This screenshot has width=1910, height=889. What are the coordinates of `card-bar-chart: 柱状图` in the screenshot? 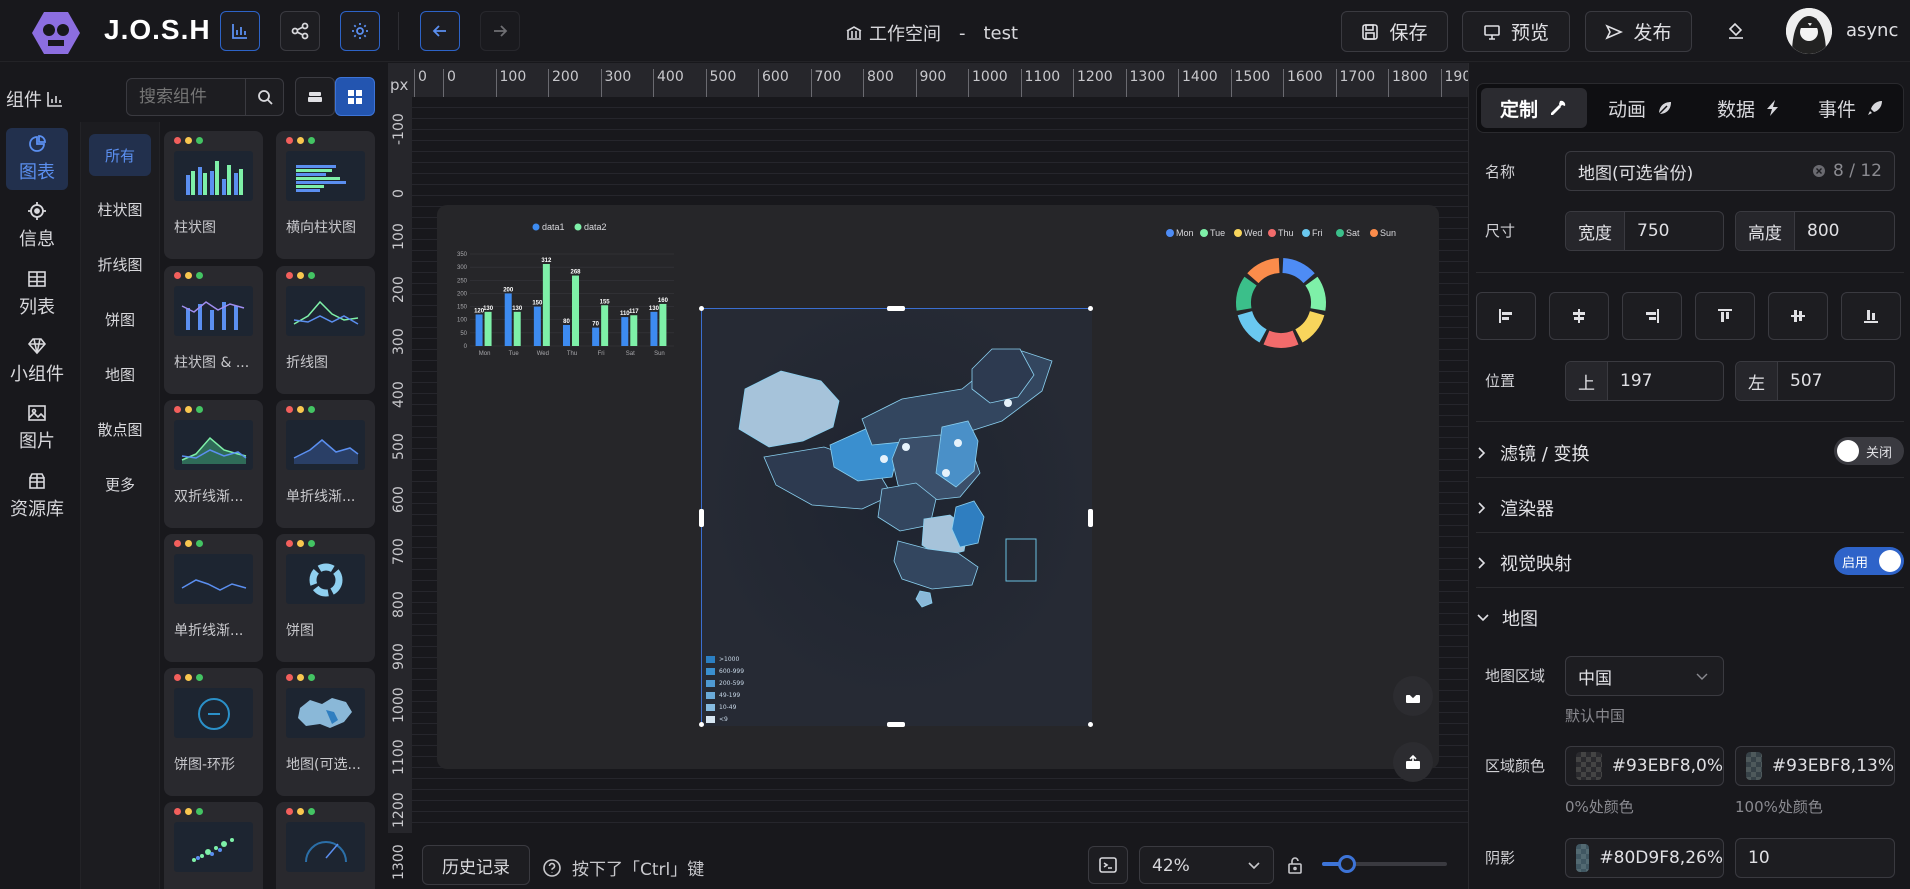 It's located at (213, 195).